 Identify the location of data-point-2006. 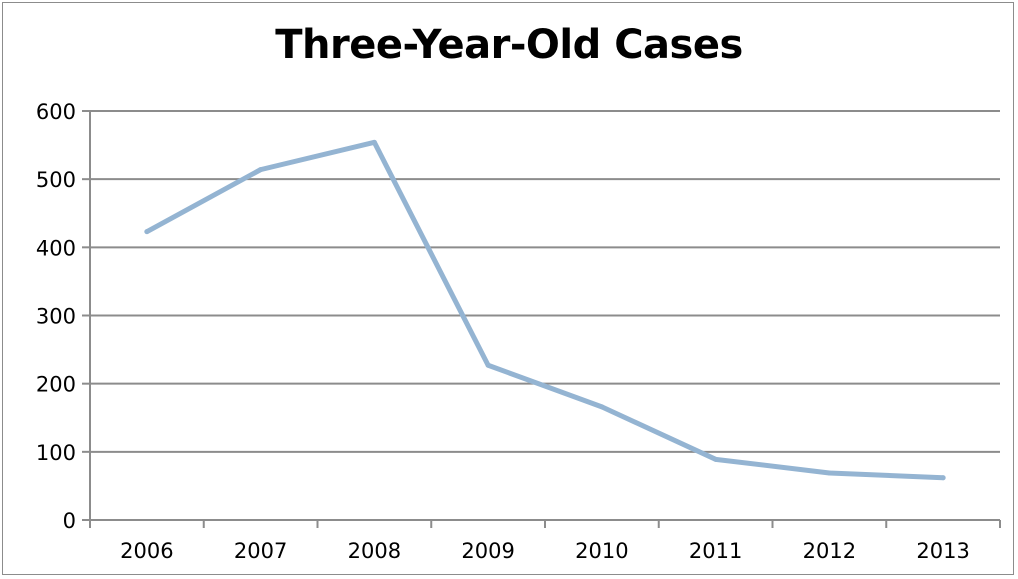
(147, 232).